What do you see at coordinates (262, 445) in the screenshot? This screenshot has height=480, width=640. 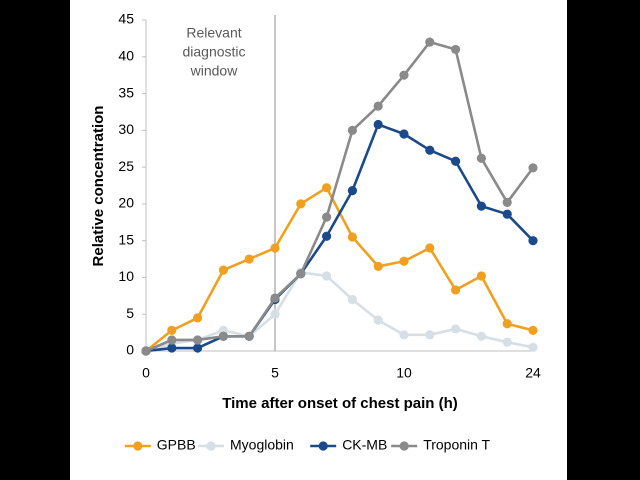 I see `legend-label: Myoglobin` at bounding box center [262, 445].